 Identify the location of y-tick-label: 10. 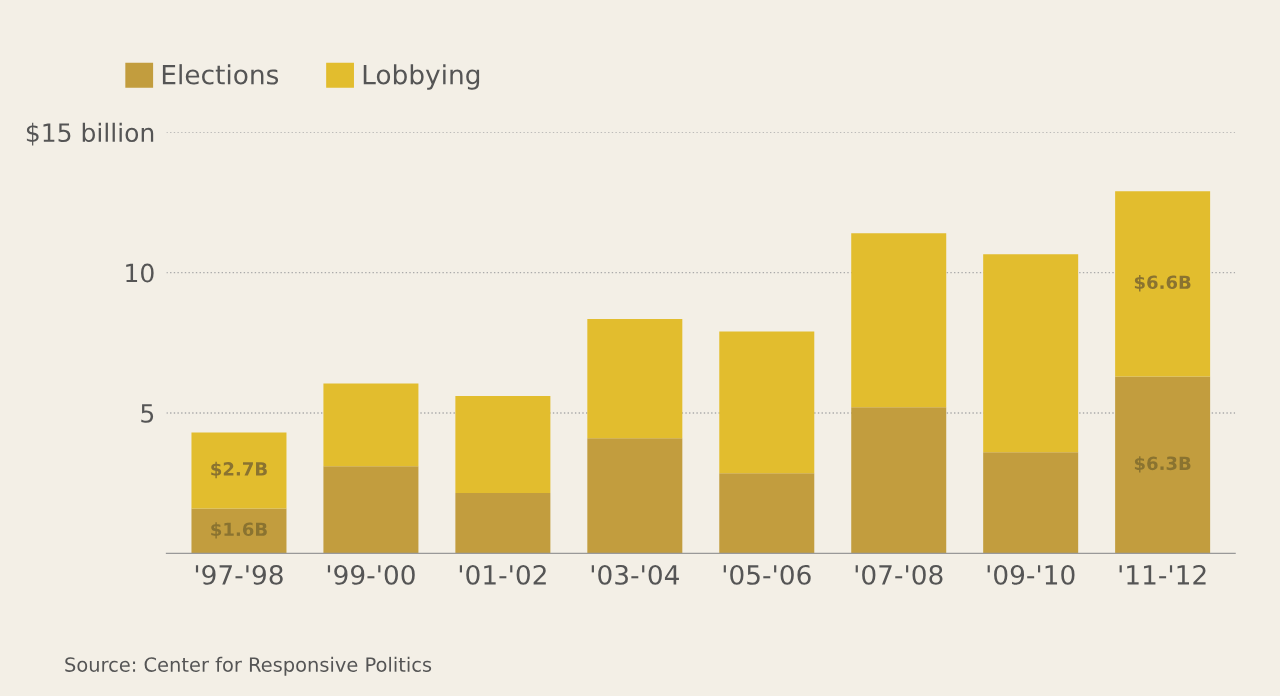
(140, 273).